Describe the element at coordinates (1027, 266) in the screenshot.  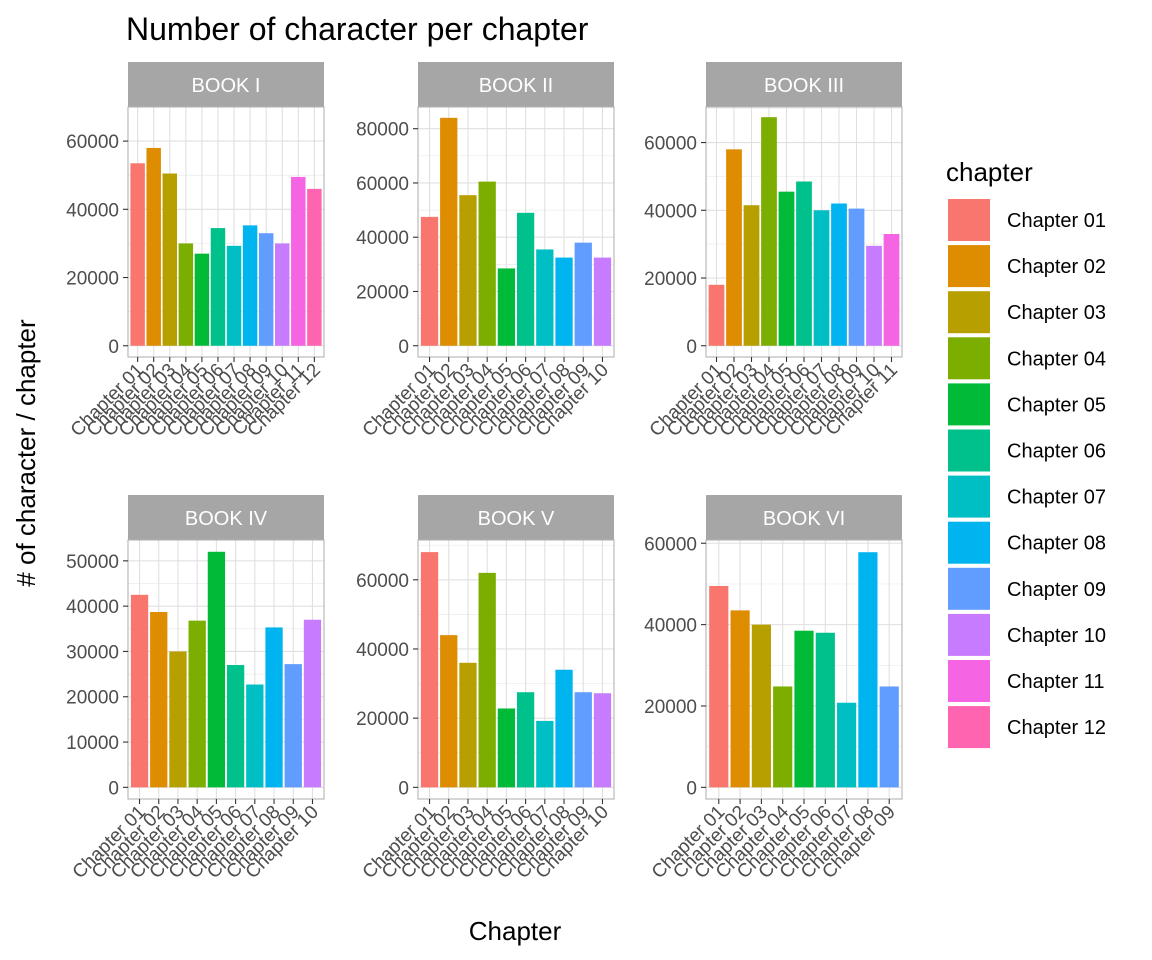
I see `legend-item: Chapter 02` at that location.